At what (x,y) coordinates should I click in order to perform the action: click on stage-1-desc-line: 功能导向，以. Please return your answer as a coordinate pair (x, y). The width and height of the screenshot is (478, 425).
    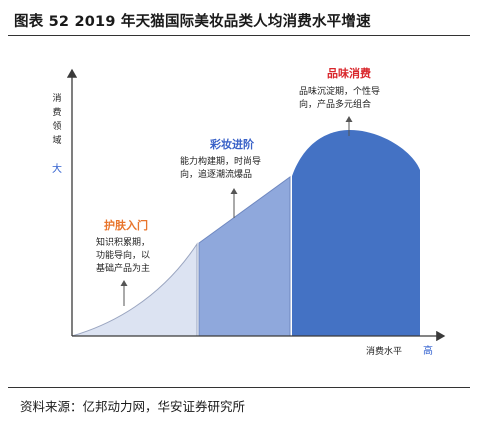
    Looking at the image, I should click on (123, 255).